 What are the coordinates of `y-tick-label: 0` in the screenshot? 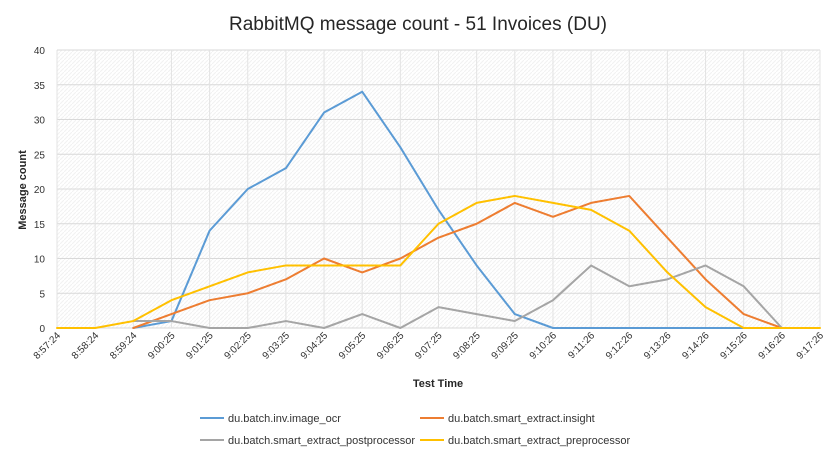 It's located at (42, 329).